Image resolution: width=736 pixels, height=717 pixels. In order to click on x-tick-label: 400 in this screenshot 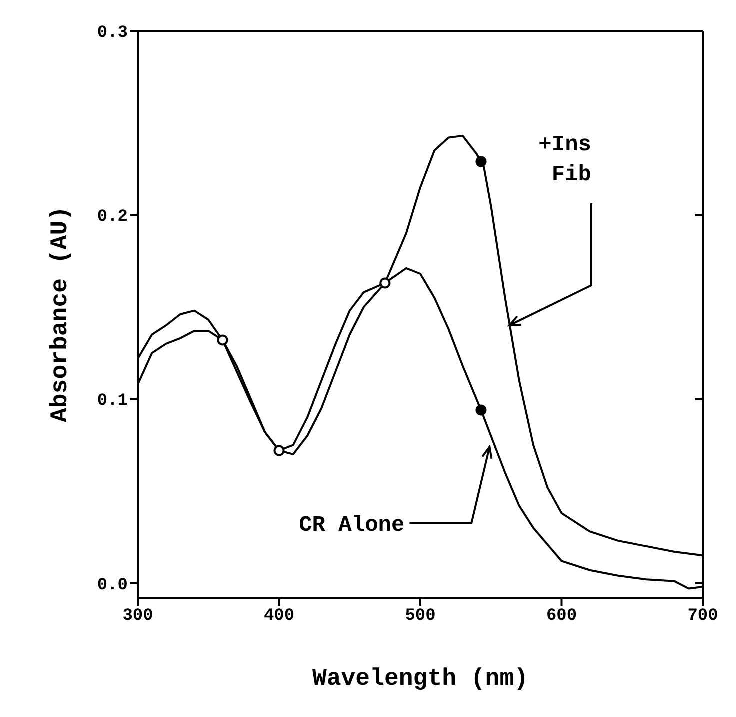, I will do `click(279, 616)`.